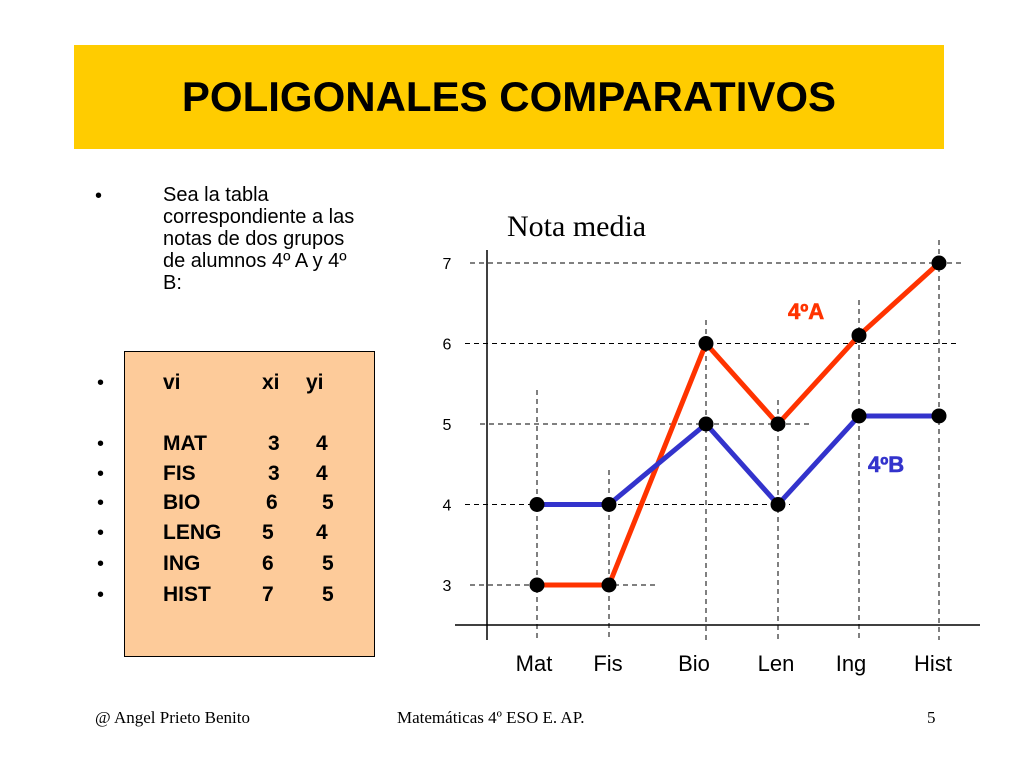 The height and width of the screenshot is (768, 1024). I want to click on y-tick-label: 6, so click(447, 345).